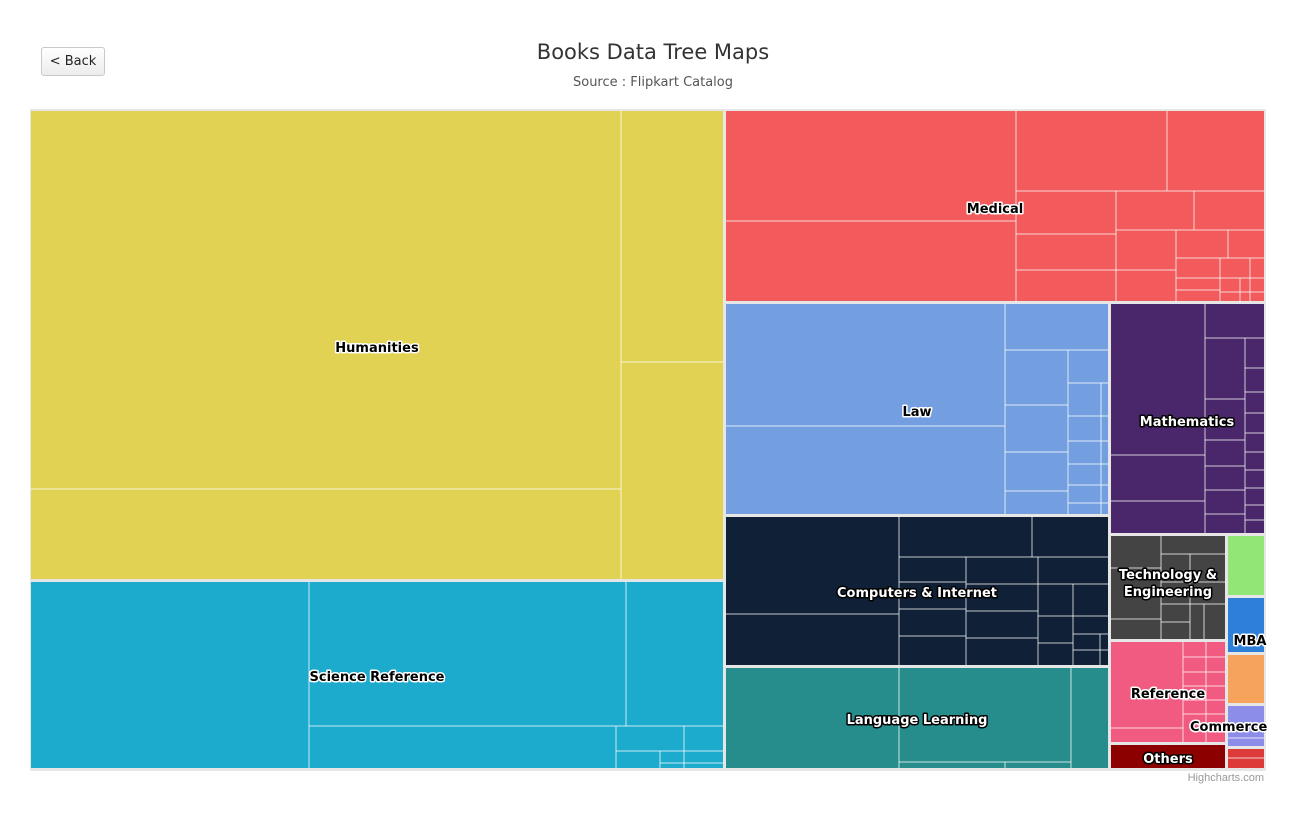  I want to click on treemap-node-science-reference, so click(377, 675).